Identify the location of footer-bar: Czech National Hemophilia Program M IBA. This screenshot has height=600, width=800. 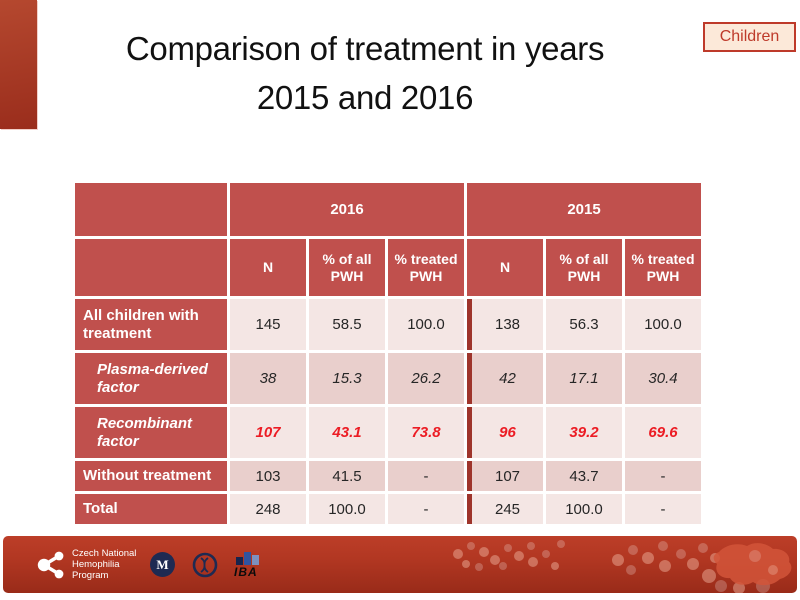
(400, 564).